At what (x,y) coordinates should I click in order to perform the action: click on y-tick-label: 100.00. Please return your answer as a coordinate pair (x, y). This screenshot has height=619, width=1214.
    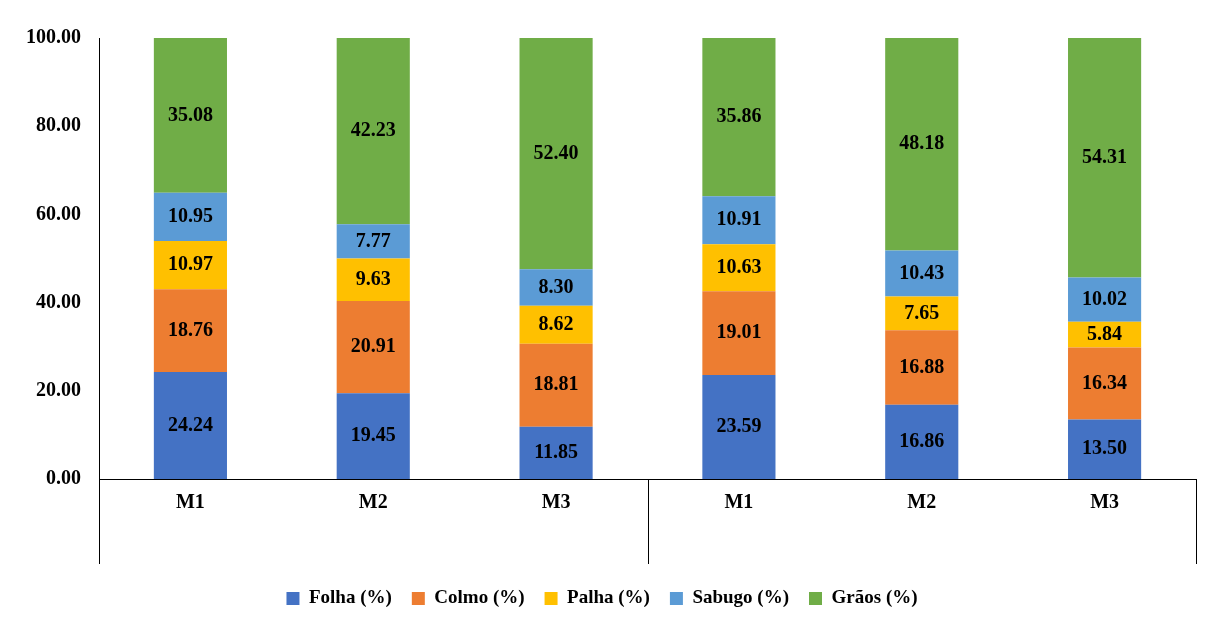
    Looking at the image, I should click on (53, 36).